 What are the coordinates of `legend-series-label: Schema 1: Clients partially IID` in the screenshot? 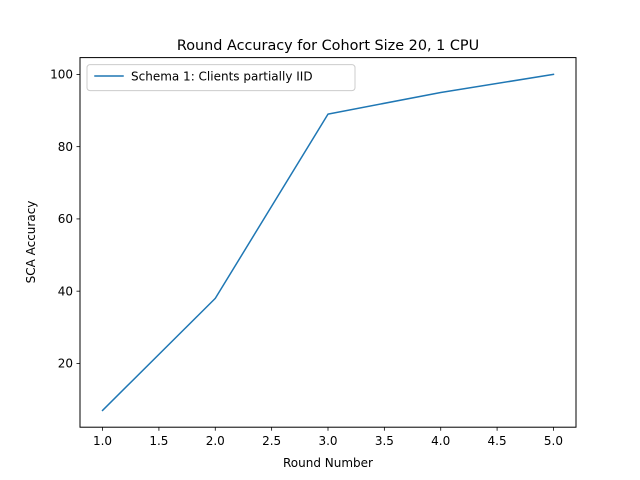 It's located at (222, 77).